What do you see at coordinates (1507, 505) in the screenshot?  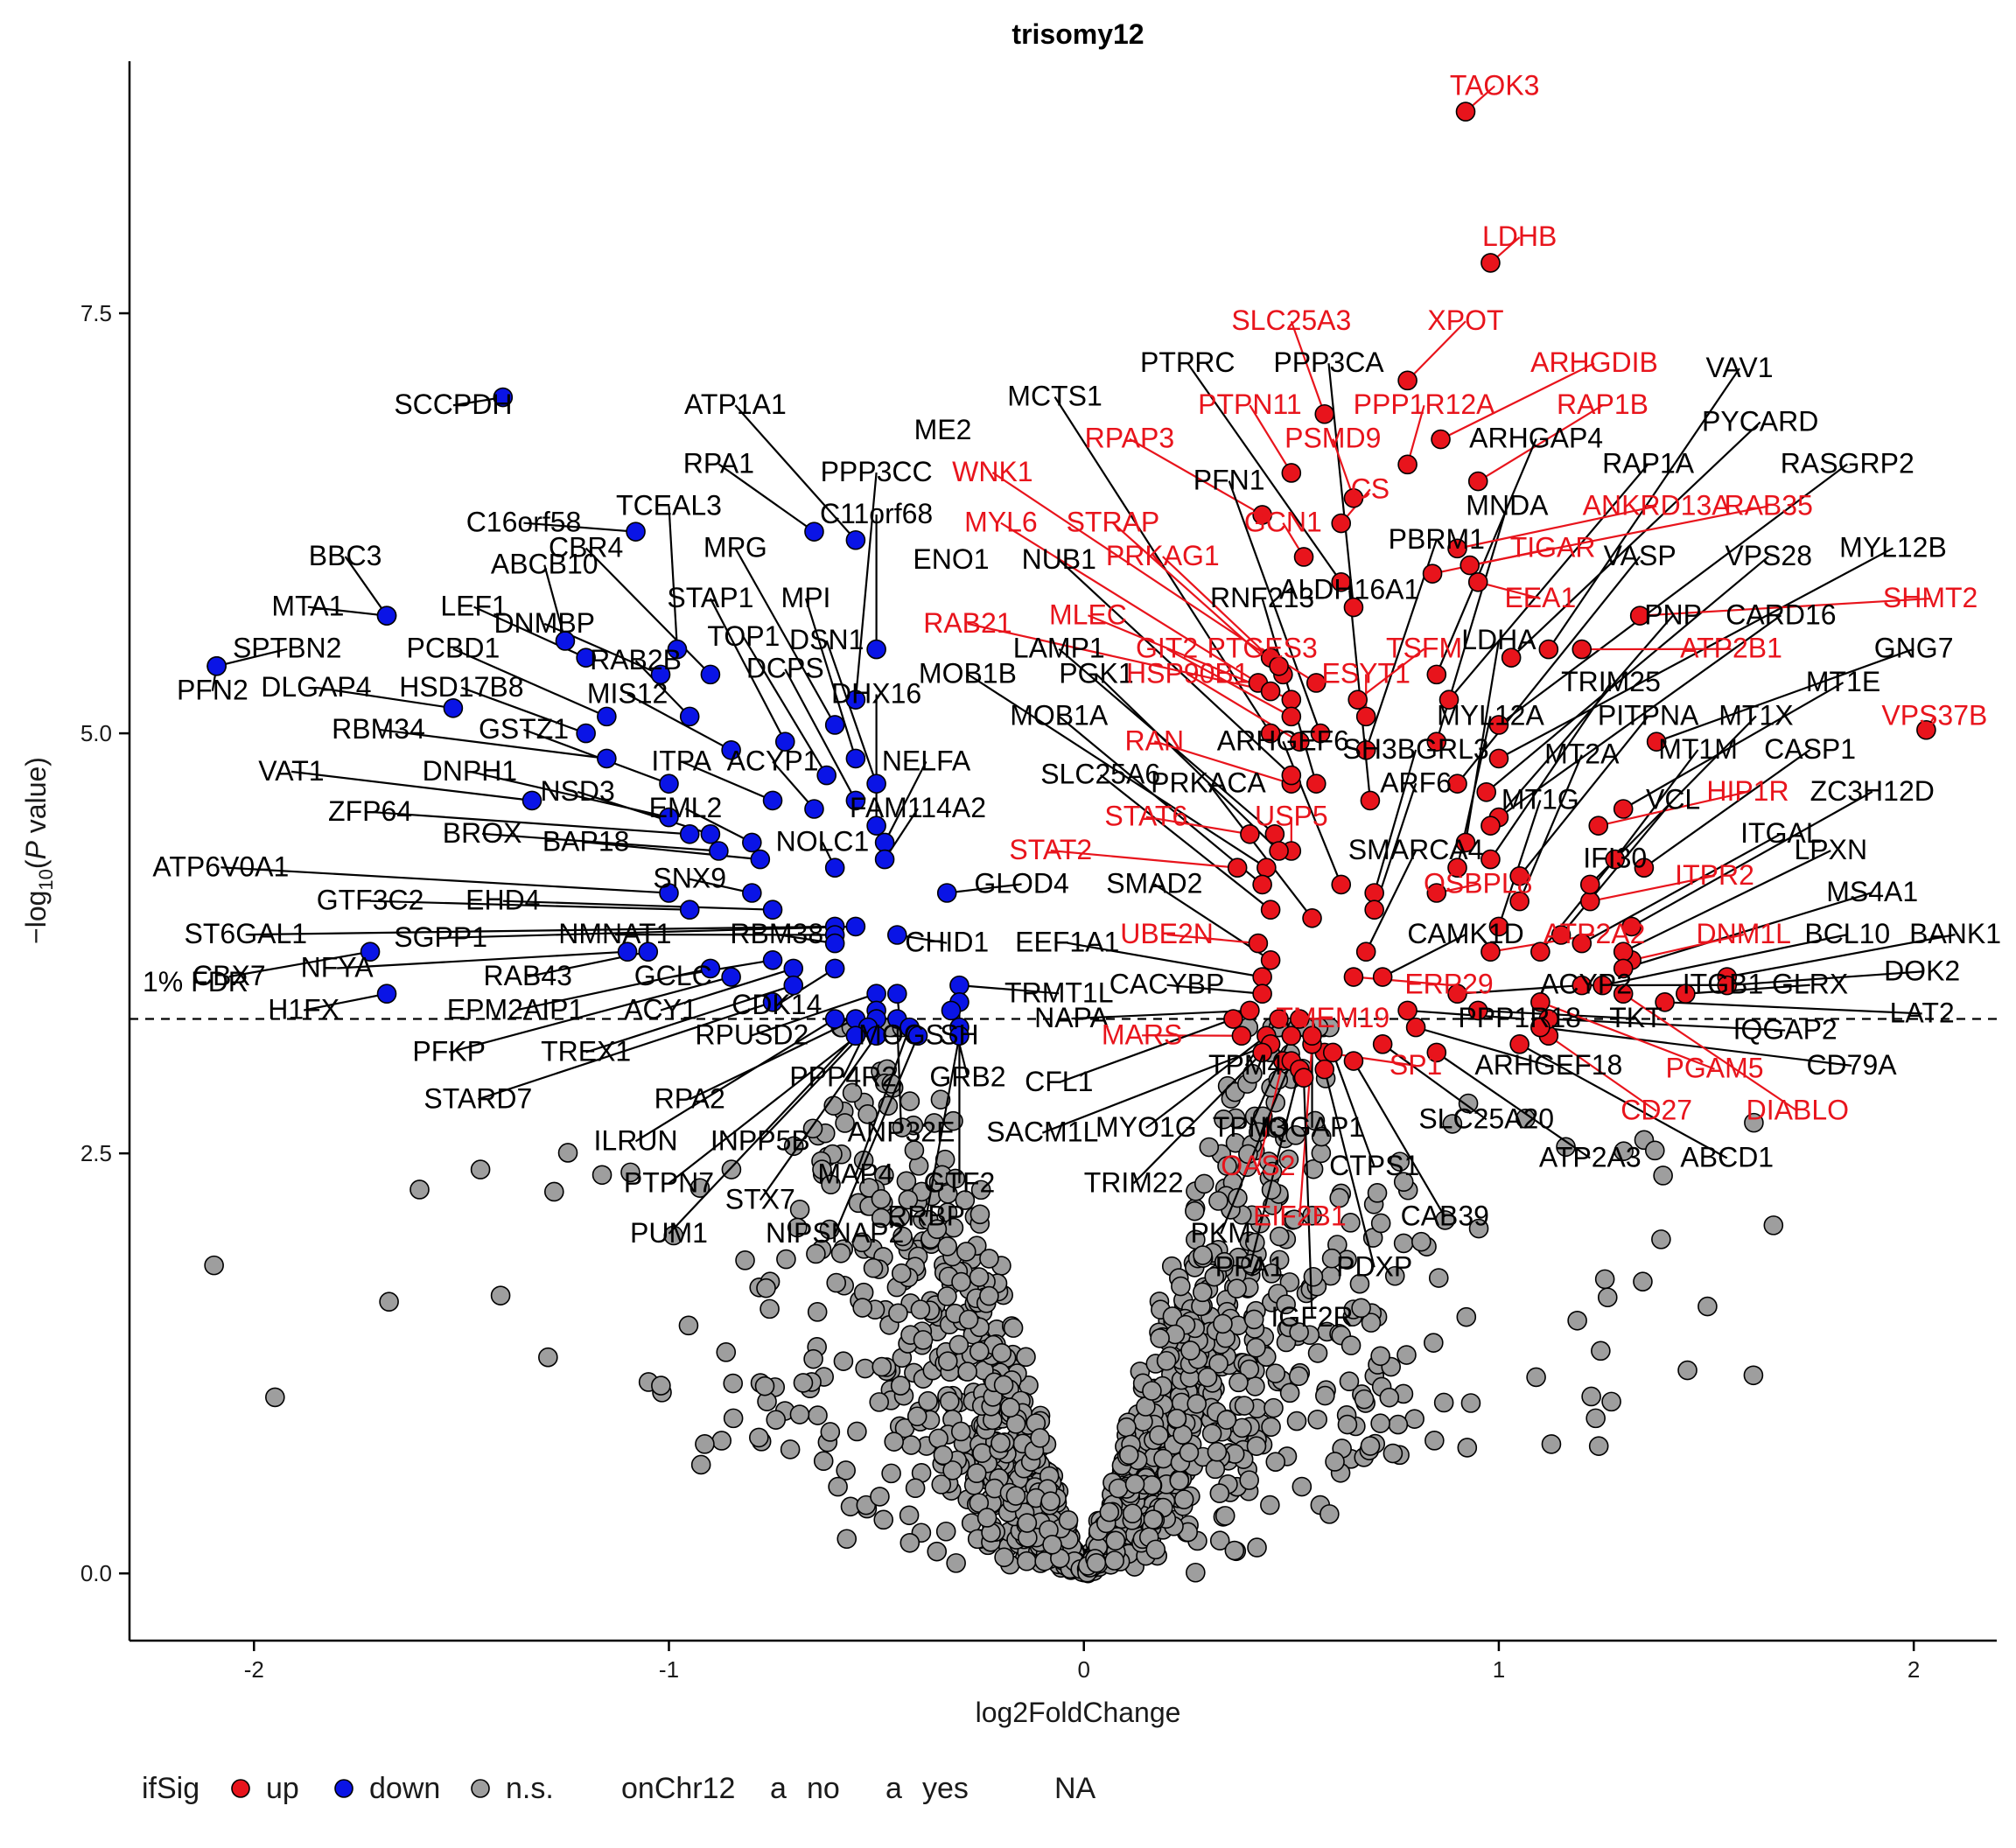 I see `gene-label: MNDA` at bounding box center [1507, 505].